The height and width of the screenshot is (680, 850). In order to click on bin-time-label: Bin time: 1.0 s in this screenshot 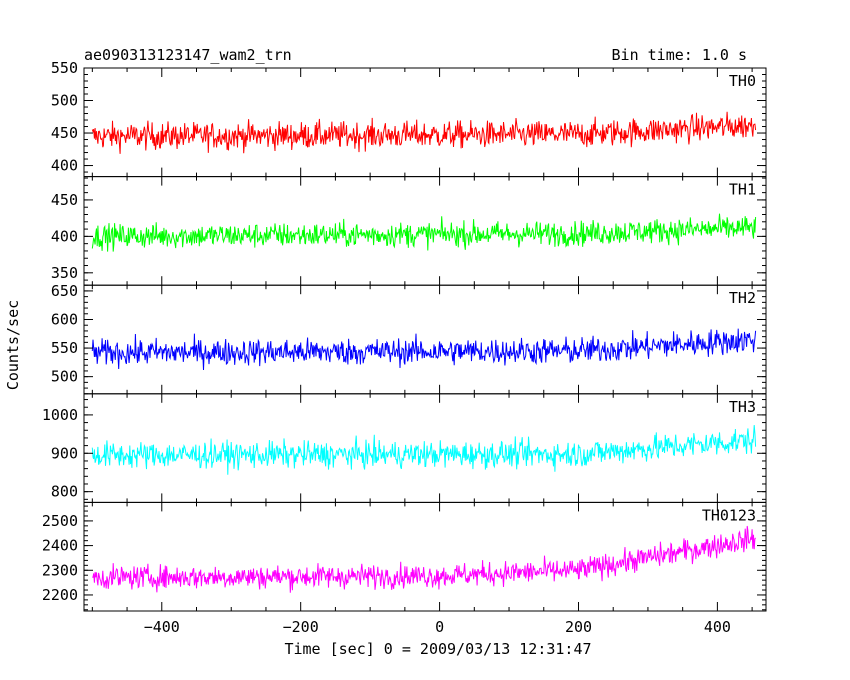, I will do `click(679, 55)`.